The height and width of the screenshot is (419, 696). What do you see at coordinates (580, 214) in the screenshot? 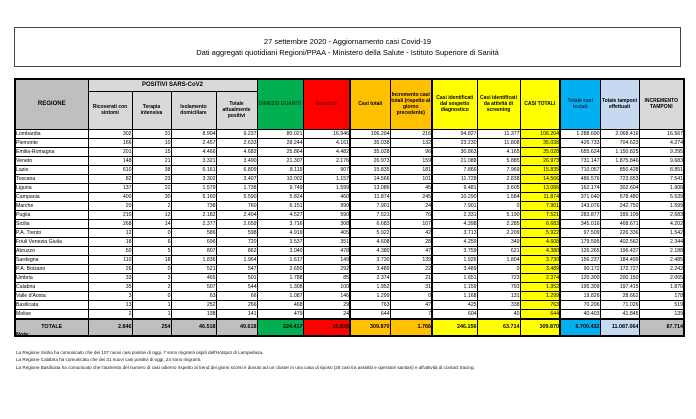
I see `table-cell: 283.877` at bounding box center [580, 214].